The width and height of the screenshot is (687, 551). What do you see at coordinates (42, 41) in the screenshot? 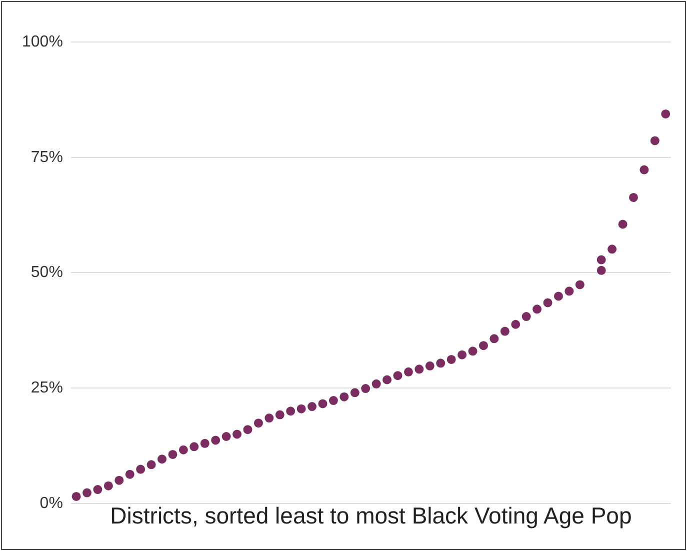
I see `y-tick-label: 100%` at bounding box center [42, 41].